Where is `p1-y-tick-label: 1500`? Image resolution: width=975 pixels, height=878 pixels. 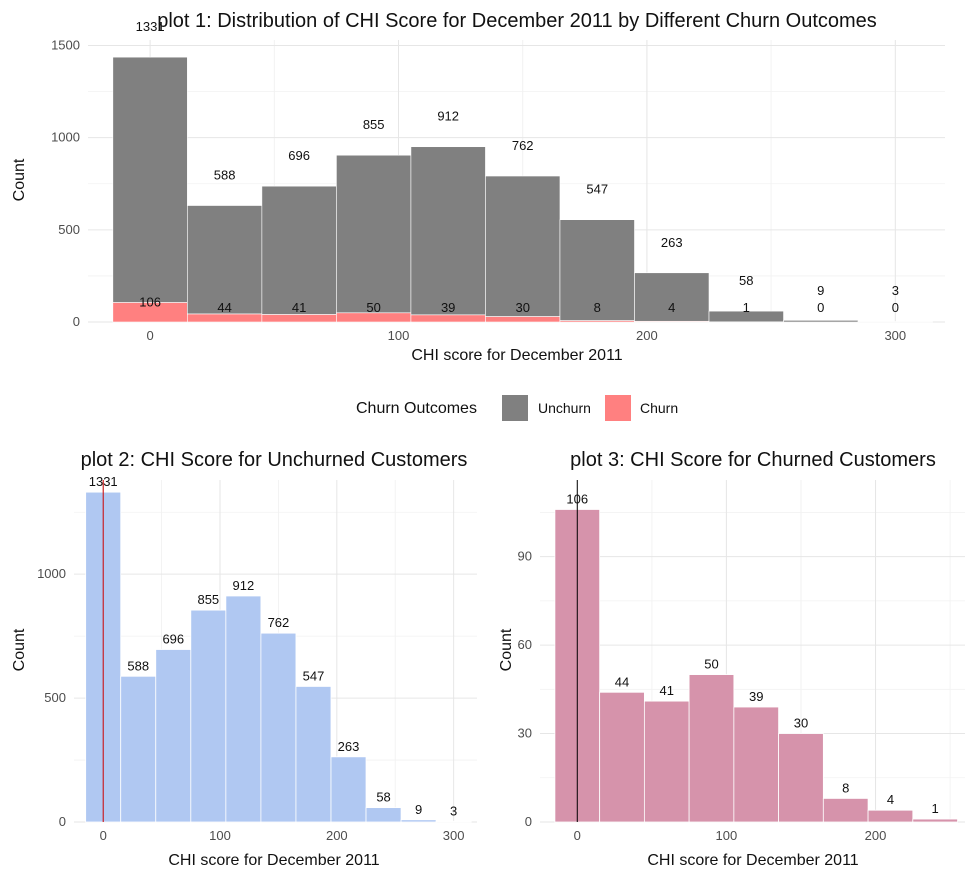
p1-y-tick-label: 1500 is located at coordinates (65, 45).